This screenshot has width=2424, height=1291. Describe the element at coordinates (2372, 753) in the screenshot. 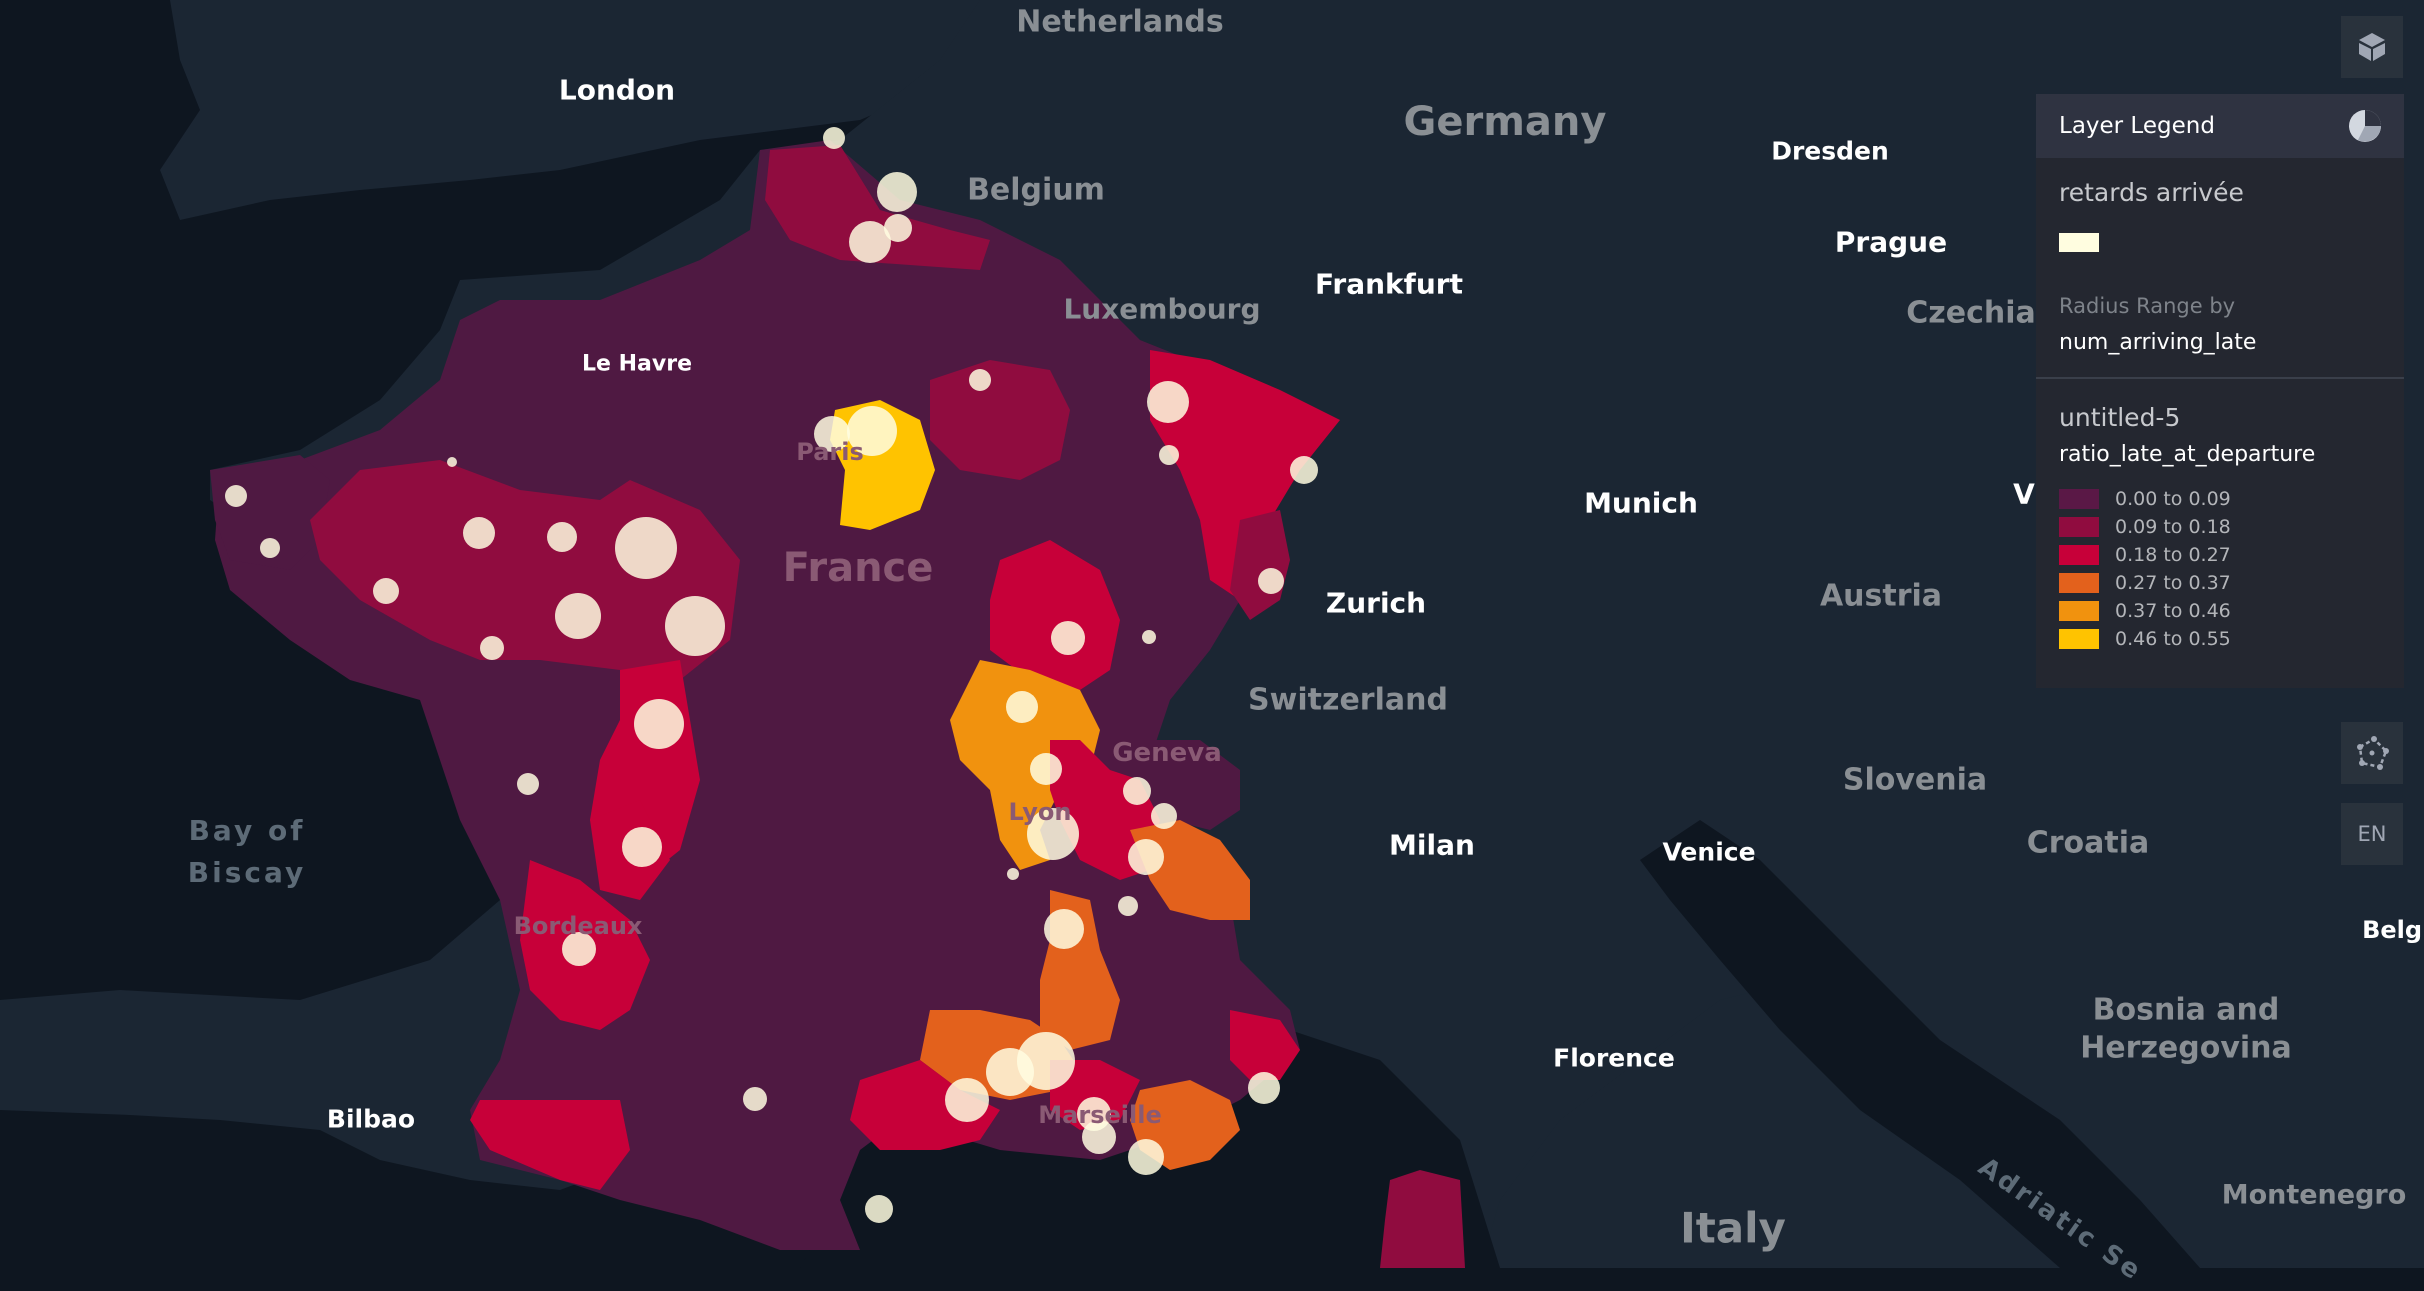

I see `draw-polygon-button` at that location.